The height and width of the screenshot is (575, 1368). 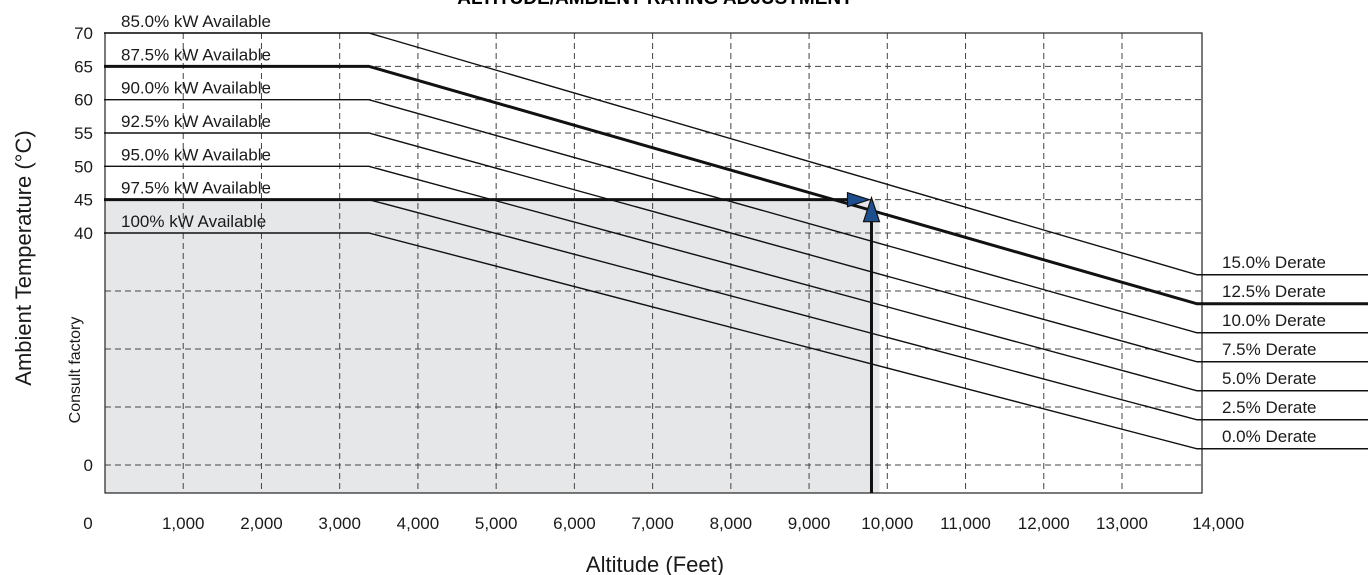 I want to click on vertical-arrowhead, so click(x=871, y=209).